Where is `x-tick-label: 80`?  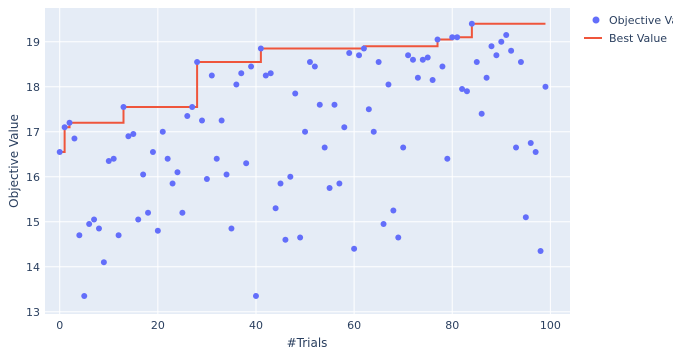
x-tick-label: 80 is located at coordinates (452, 325).